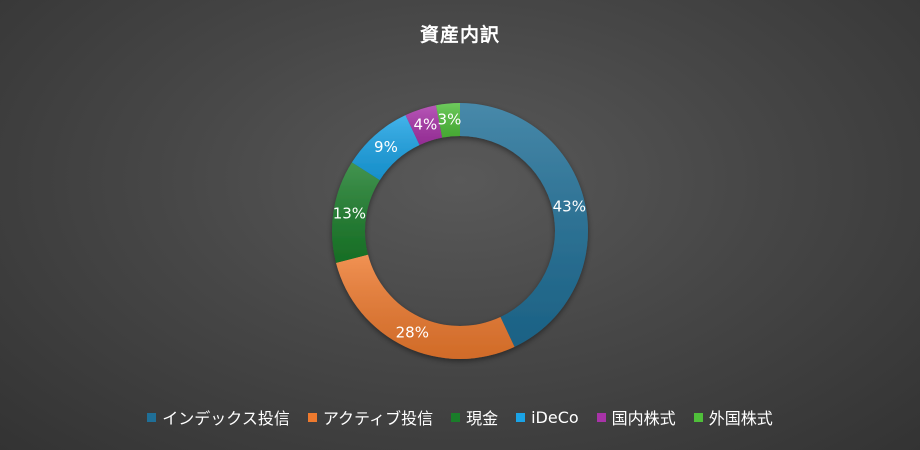 The width and height of the screenshot is (920, 450). I want to click on legend: インデックス投信 アクティブ投信 現金 iDeCo 国内株式 外国株式, so click(460, 417).